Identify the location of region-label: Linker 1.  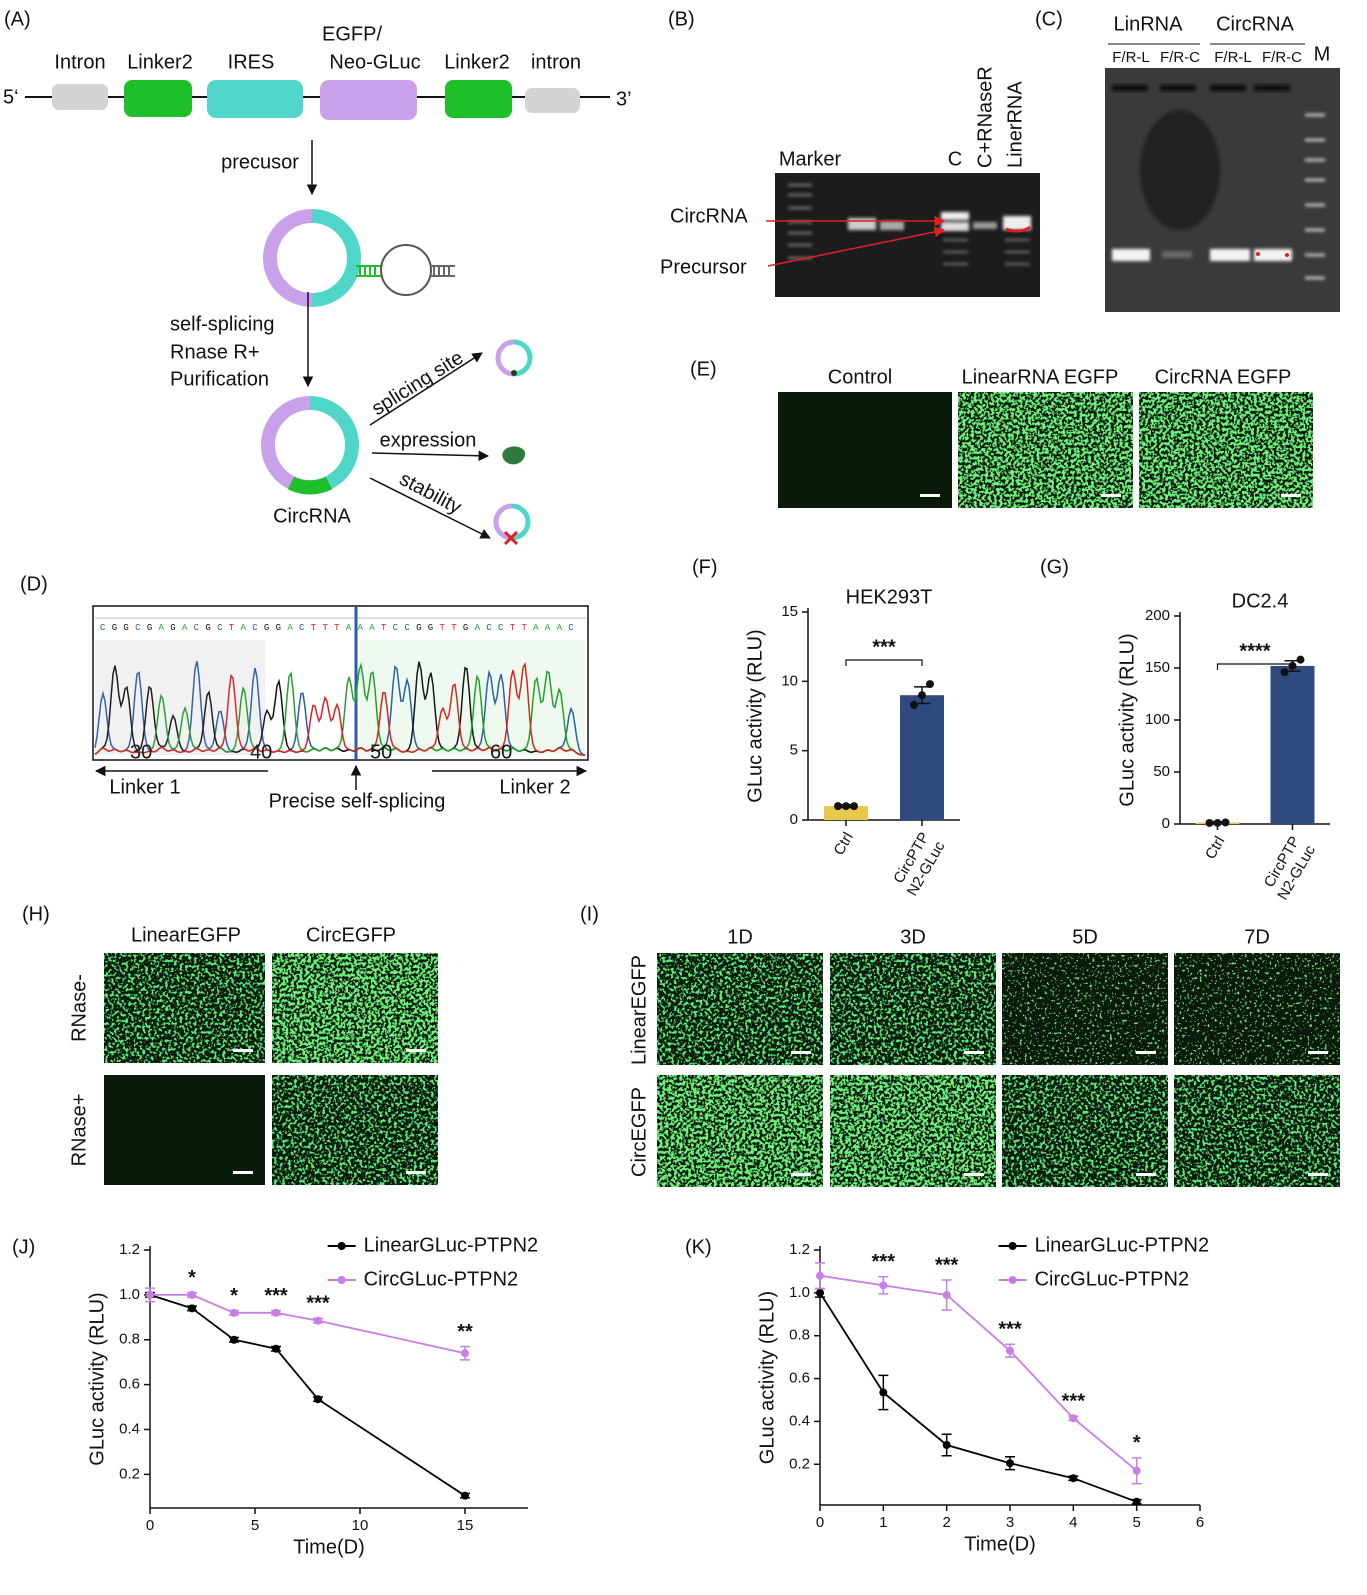
(144, 787).